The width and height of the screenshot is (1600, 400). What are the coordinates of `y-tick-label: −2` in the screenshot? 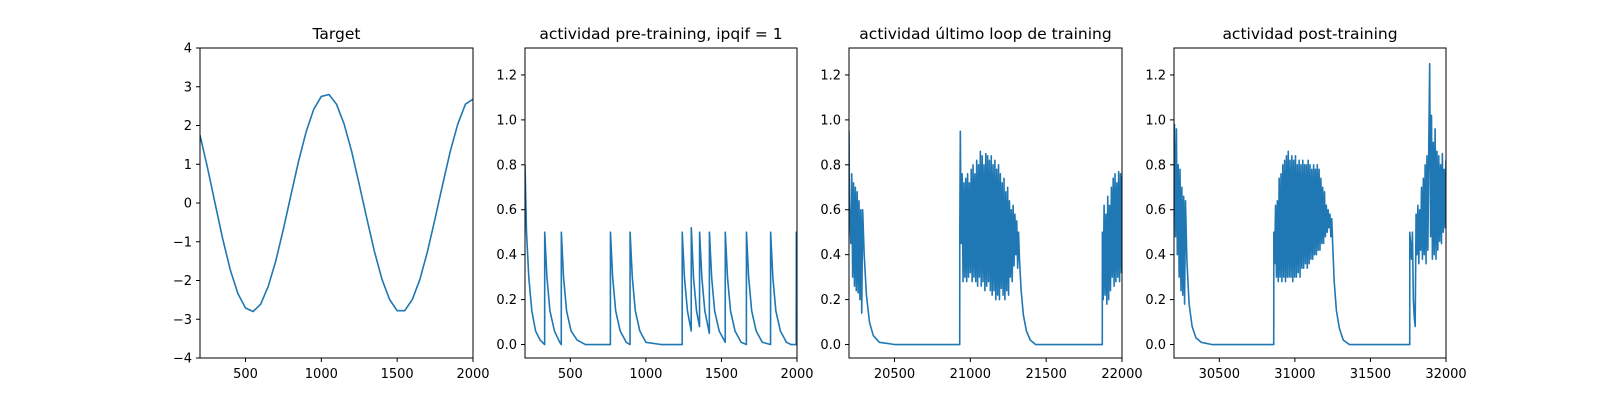 It's located at (182, 281).